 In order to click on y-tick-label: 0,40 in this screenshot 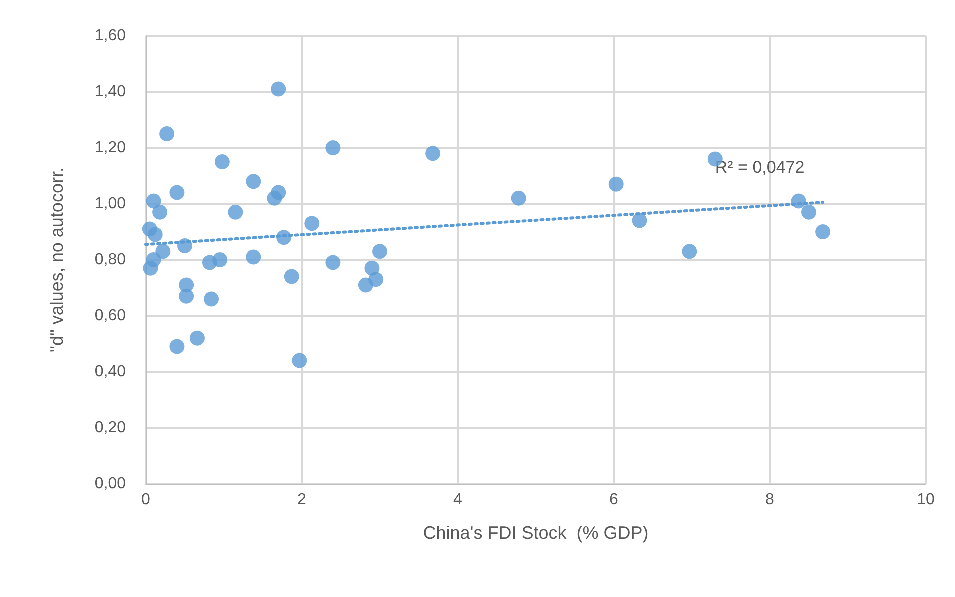, I will do `click(110, 372)`.